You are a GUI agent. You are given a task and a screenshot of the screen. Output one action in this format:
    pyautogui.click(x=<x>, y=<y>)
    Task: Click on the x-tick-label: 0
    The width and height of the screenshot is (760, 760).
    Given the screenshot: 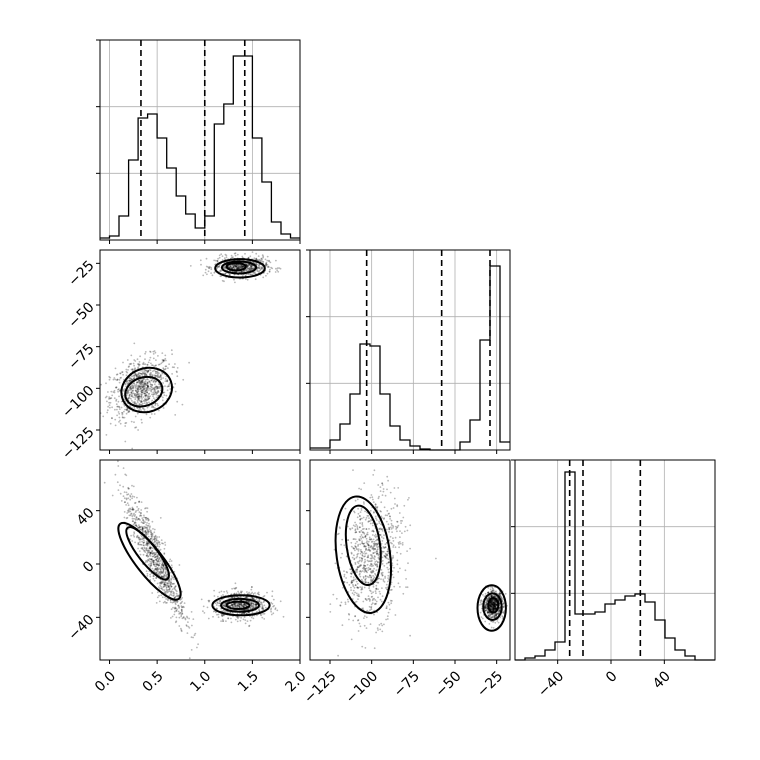 What is the action you would take?
    pyautogui.click(x=612, y=677)
    